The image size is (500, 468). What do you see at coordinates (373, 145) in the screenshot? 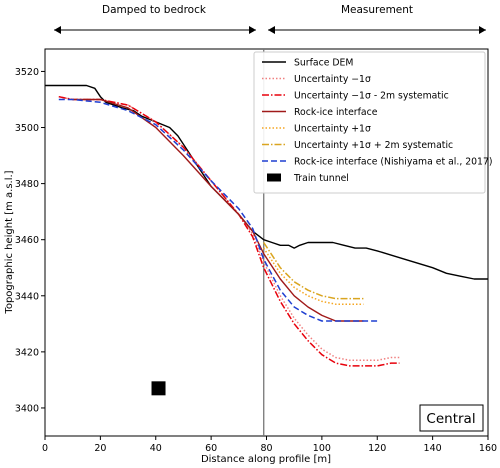
I see `legend-label: Uncertainty +1σ + 2m systematic` at bounding box center [373, 145].